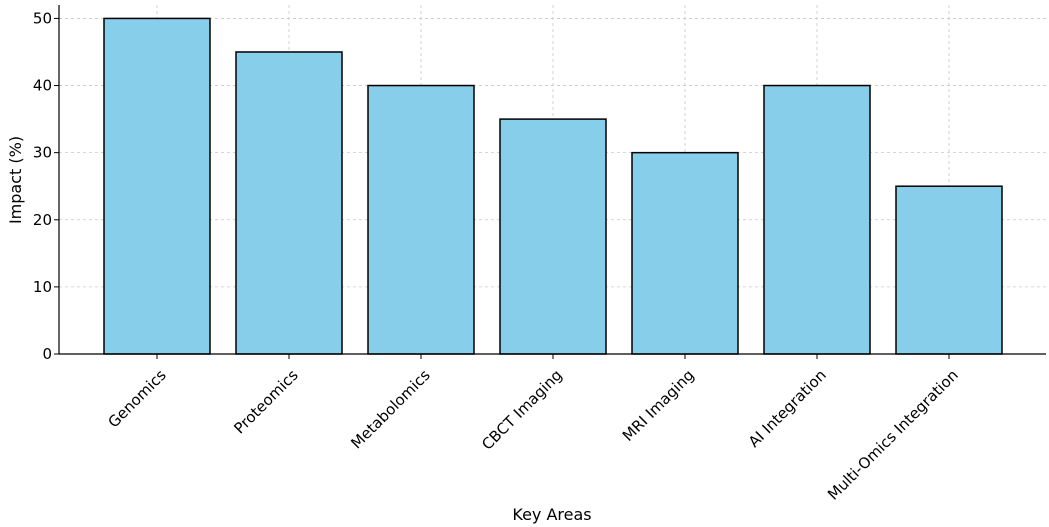  What do you see at coordinates (42, 153) in the screenshot?
I see `y-tick-label: 30` at bounding box center [42, 153].